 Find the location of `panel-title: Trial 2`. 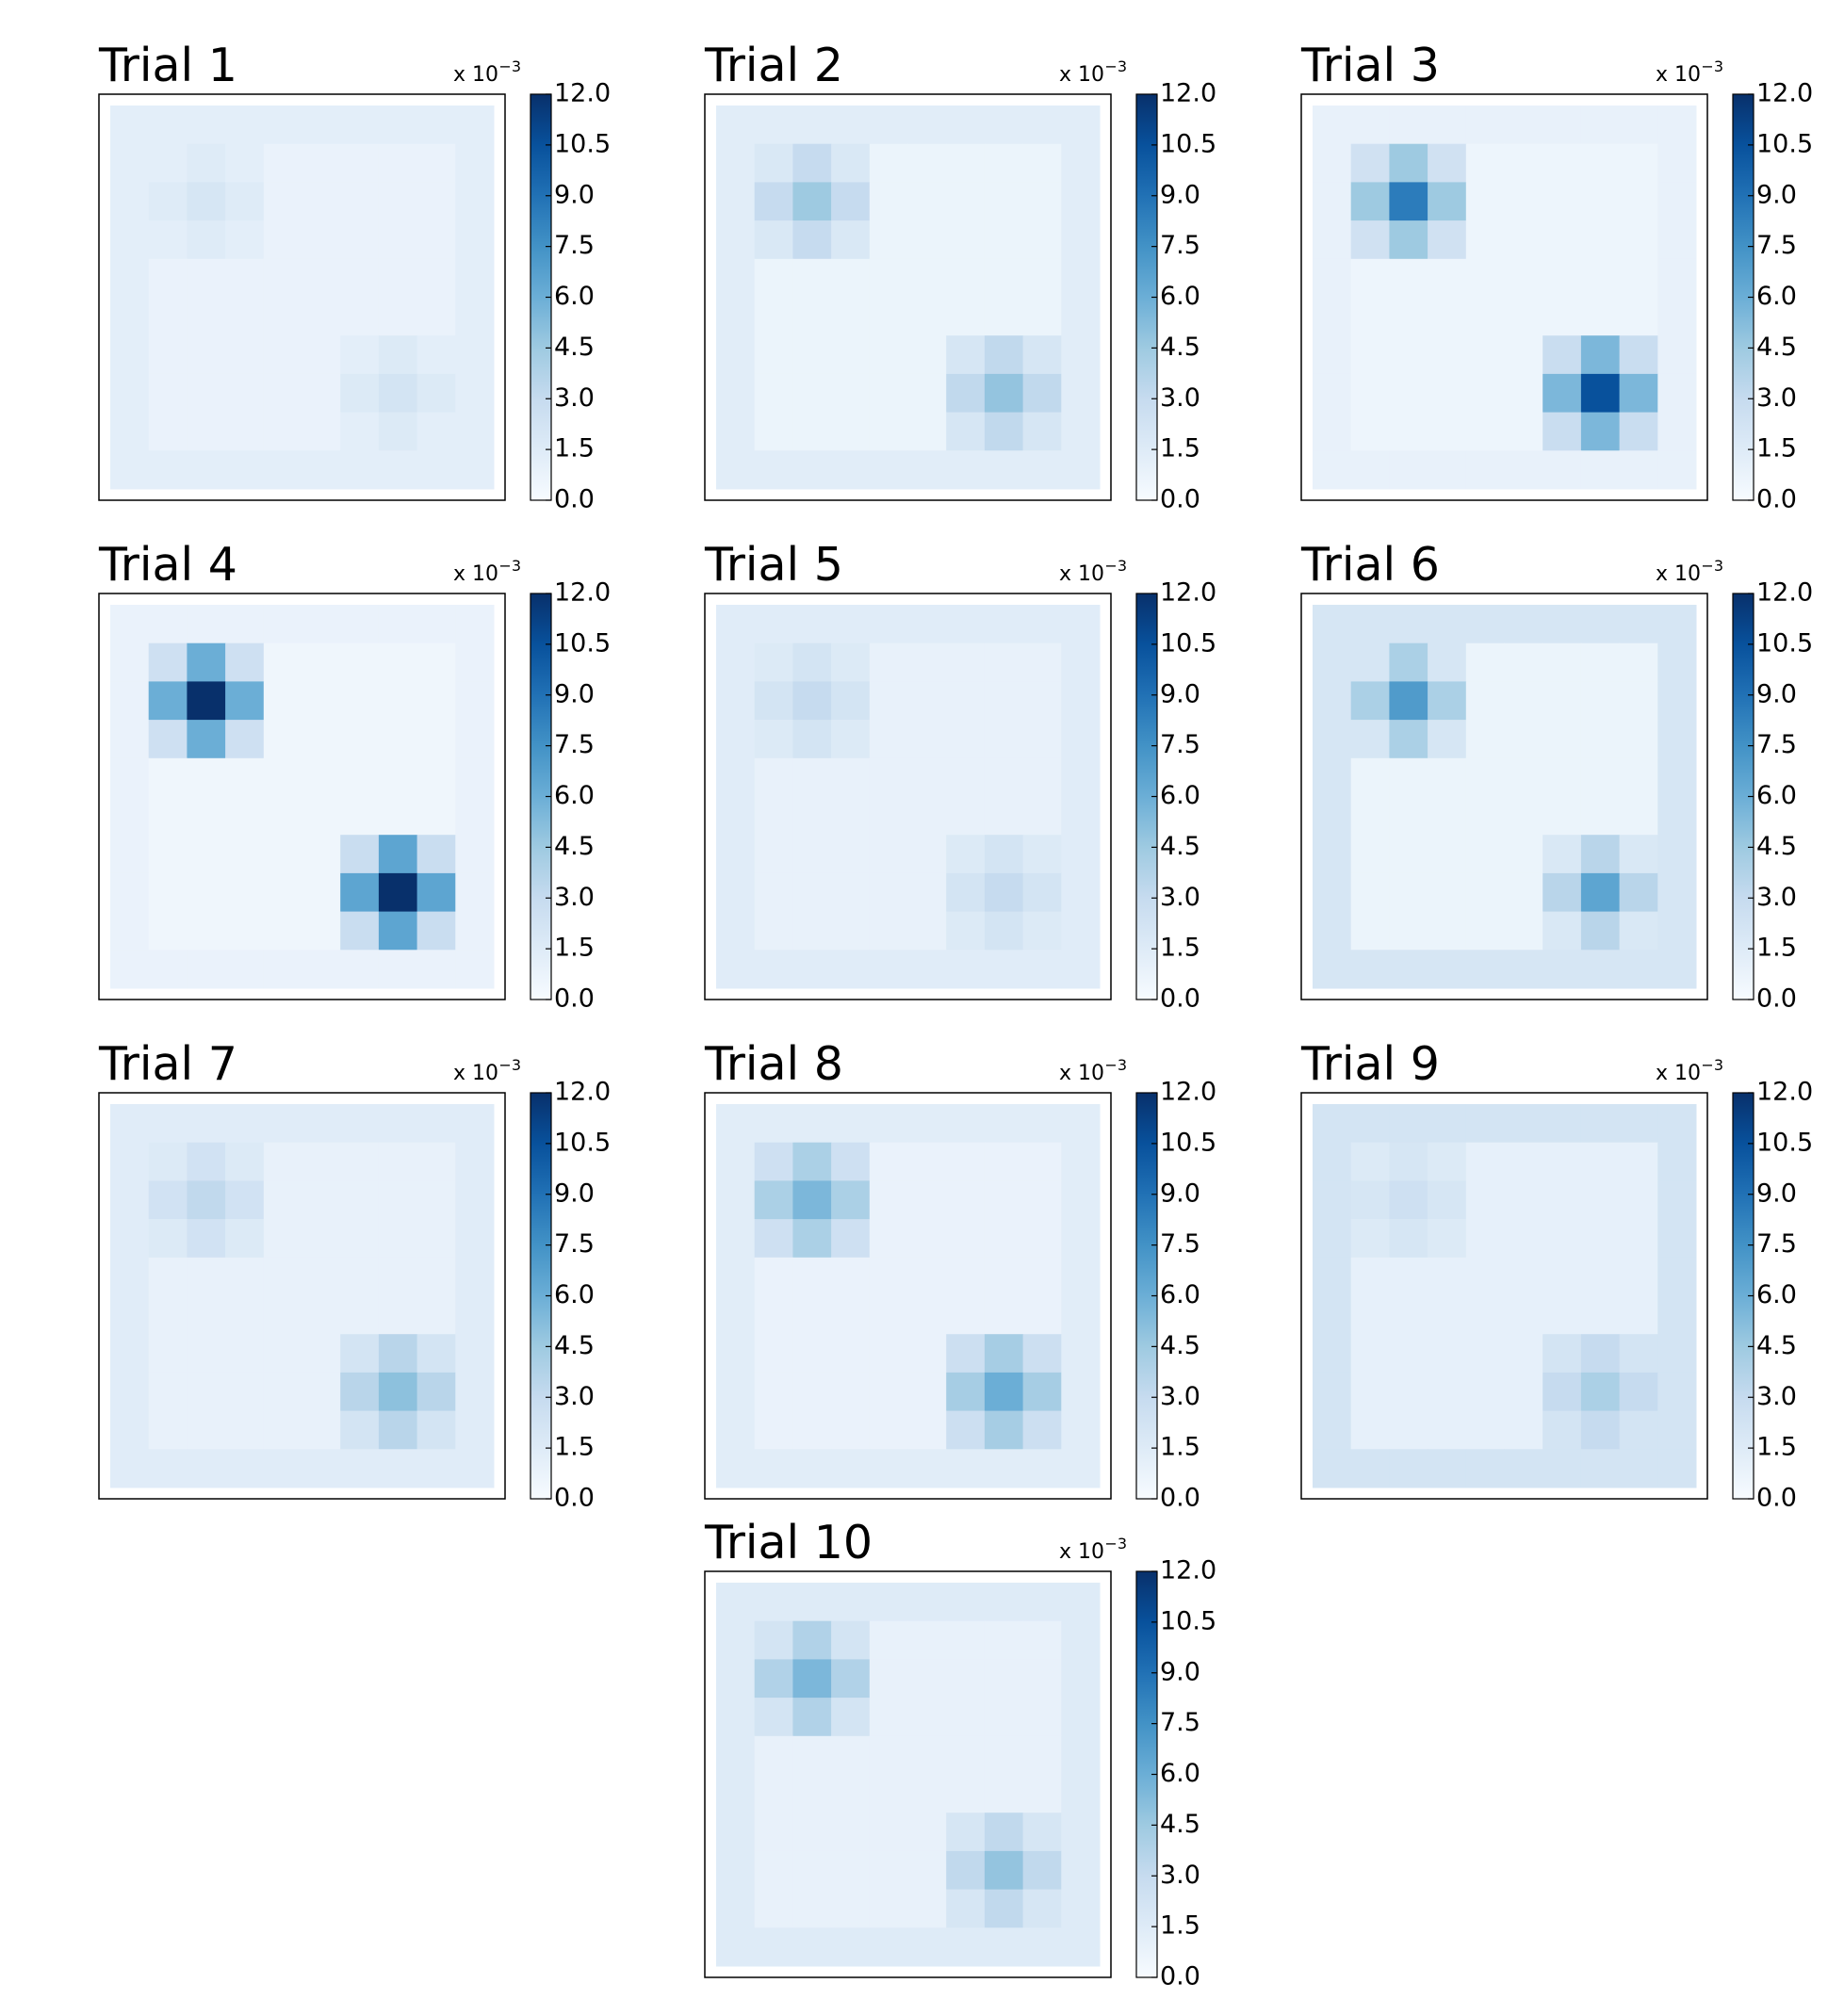

panel-title: Trial 2 is located at coordinates (773, 65).